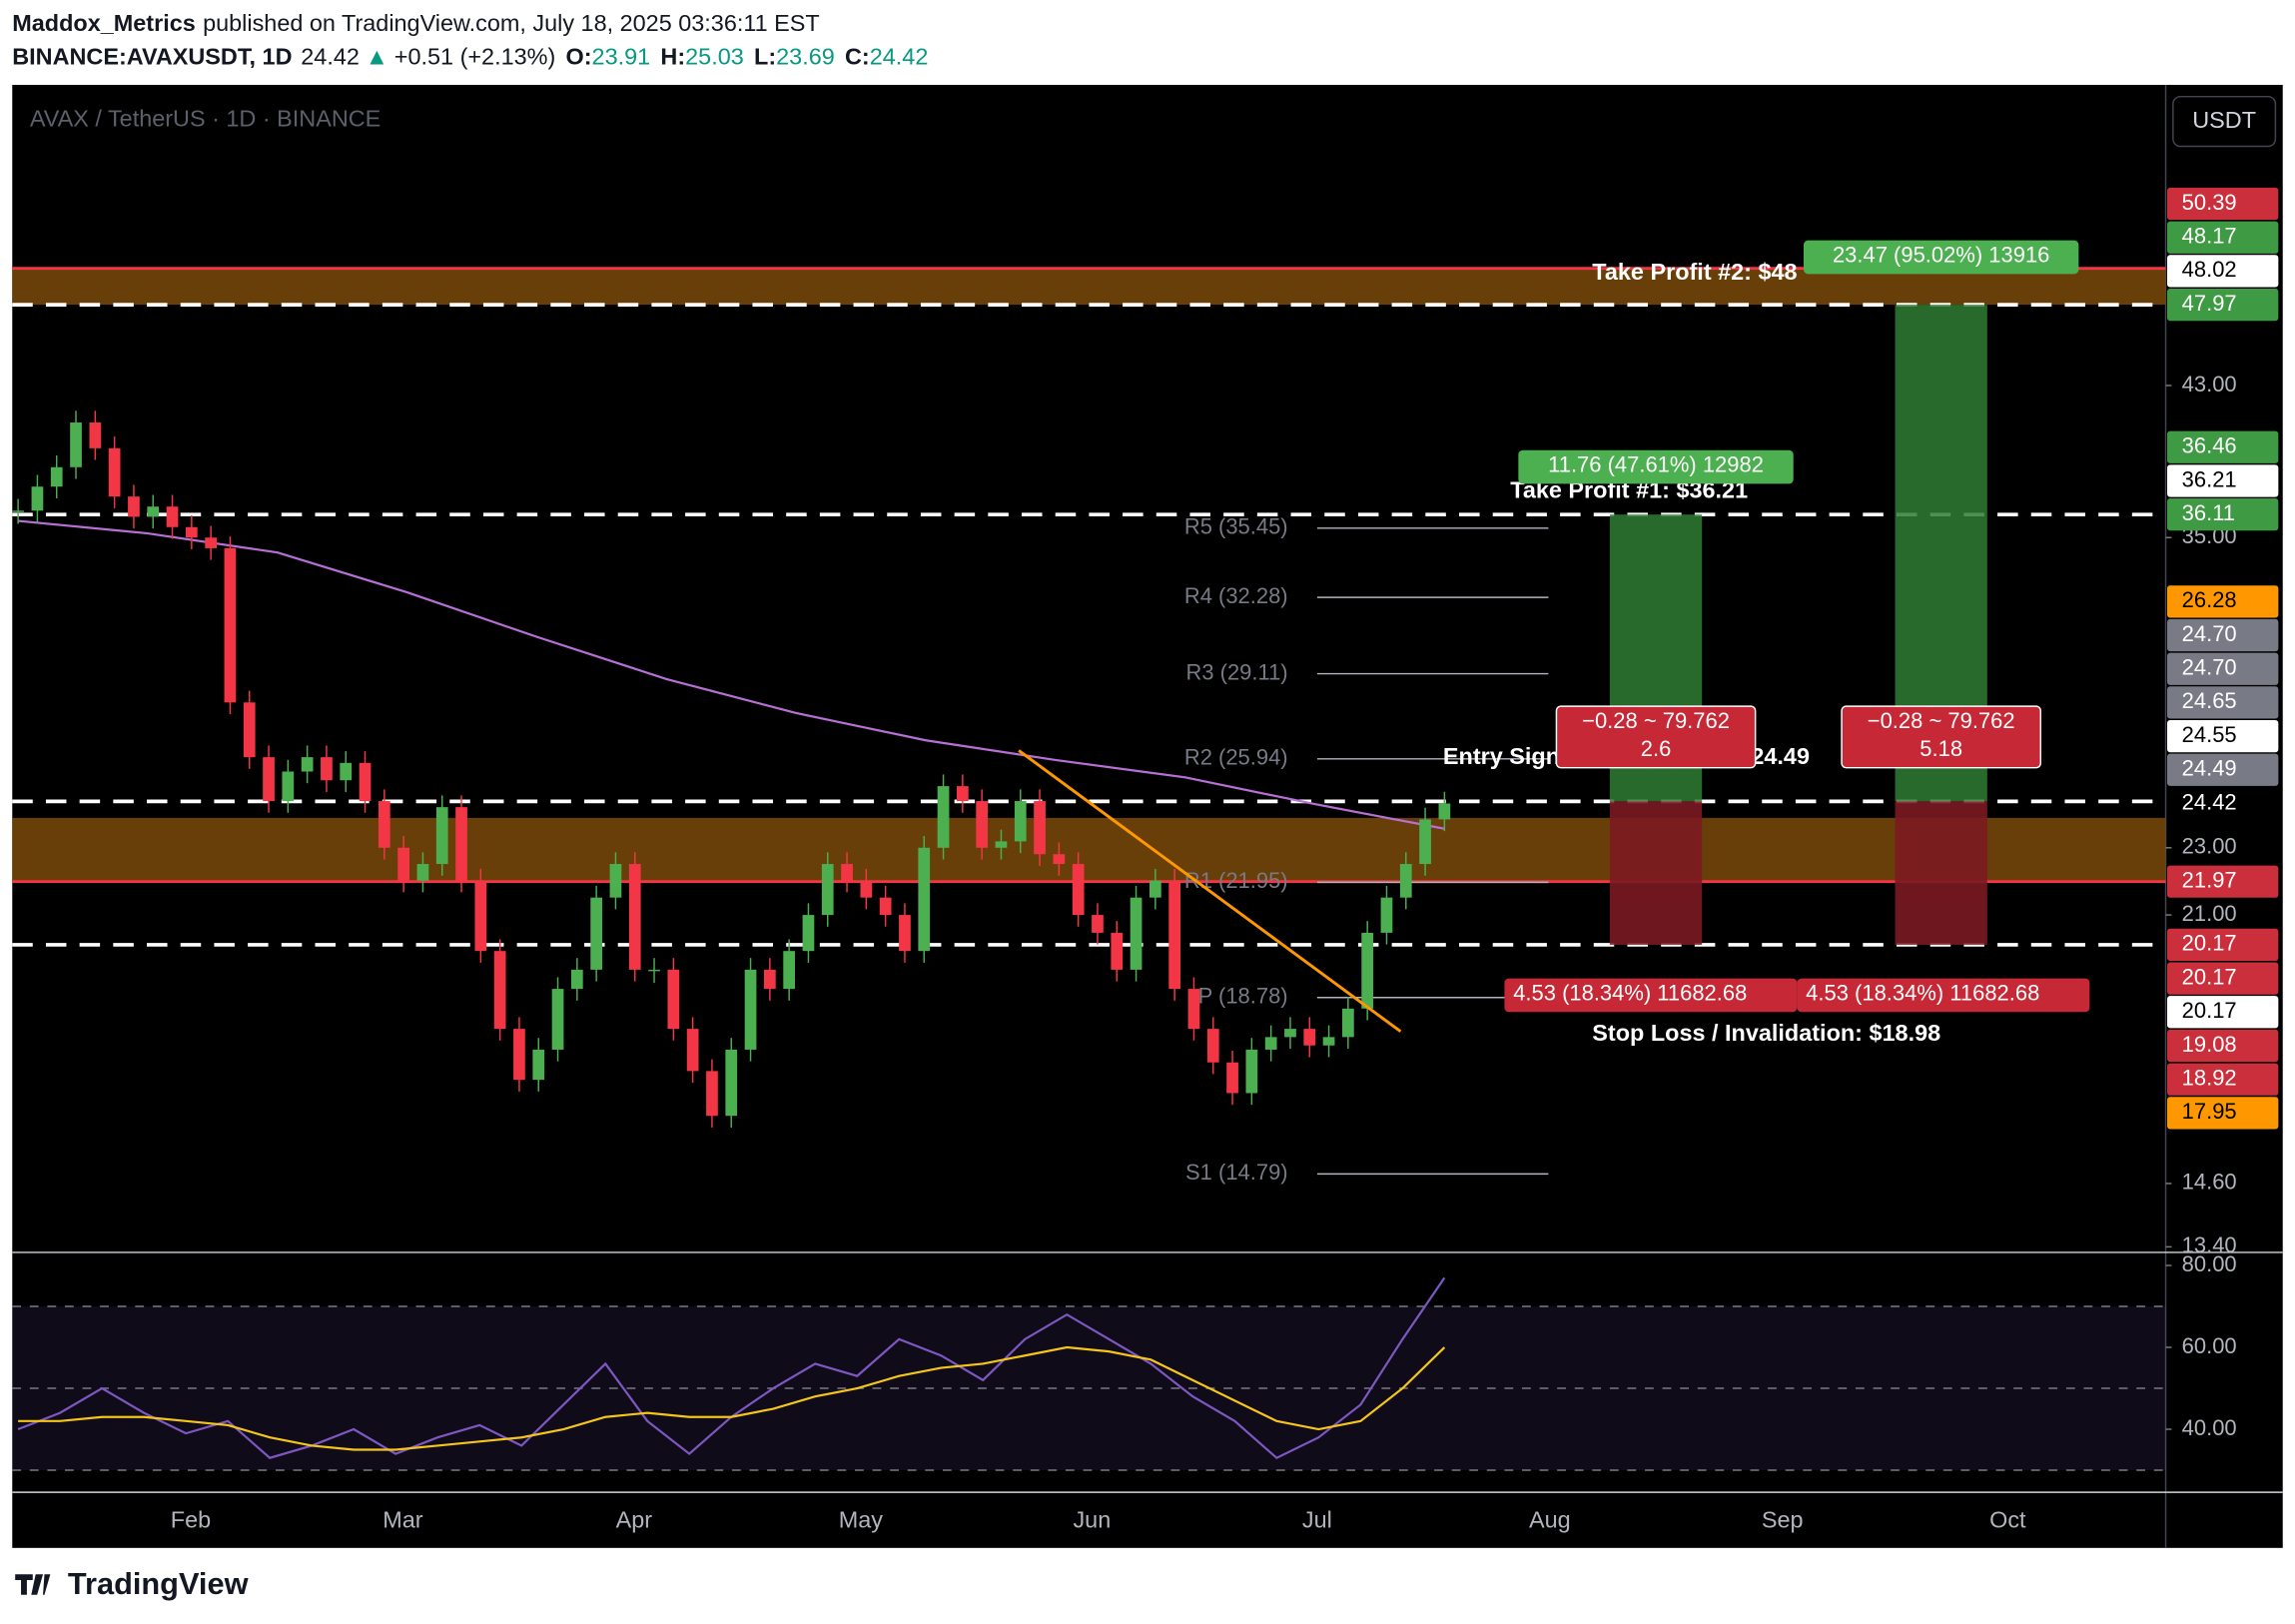 The image size is (2295, 1624). What do you see at coordinates (1656, 737) in the screenshot?
I see `entry-label-bg` at bounding box center [1656, 737].